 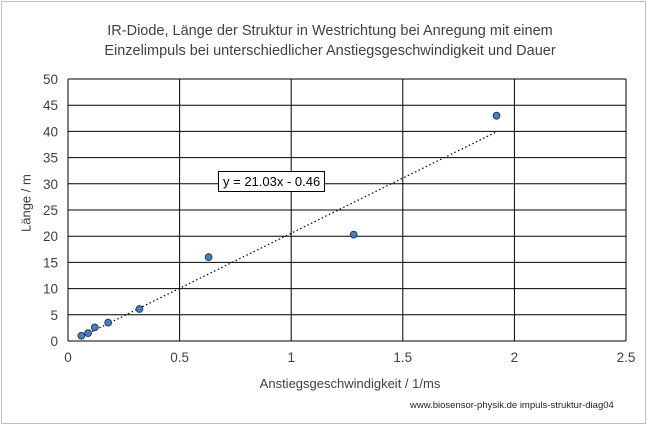 What do you see at coordinates (50, 158) in the screenshot?
I see `y-tick-label: 35` at bounding box center [50, 158].